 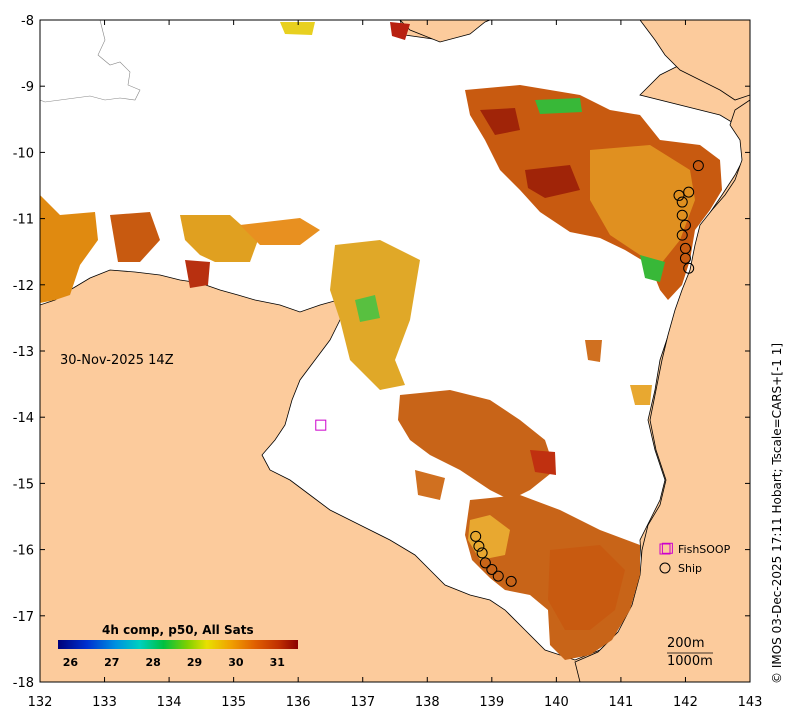 What do you see at coordinates (23, 551) in the screenshot?
I see `lat-tick-label: -16` at bounding box center [23, 551].